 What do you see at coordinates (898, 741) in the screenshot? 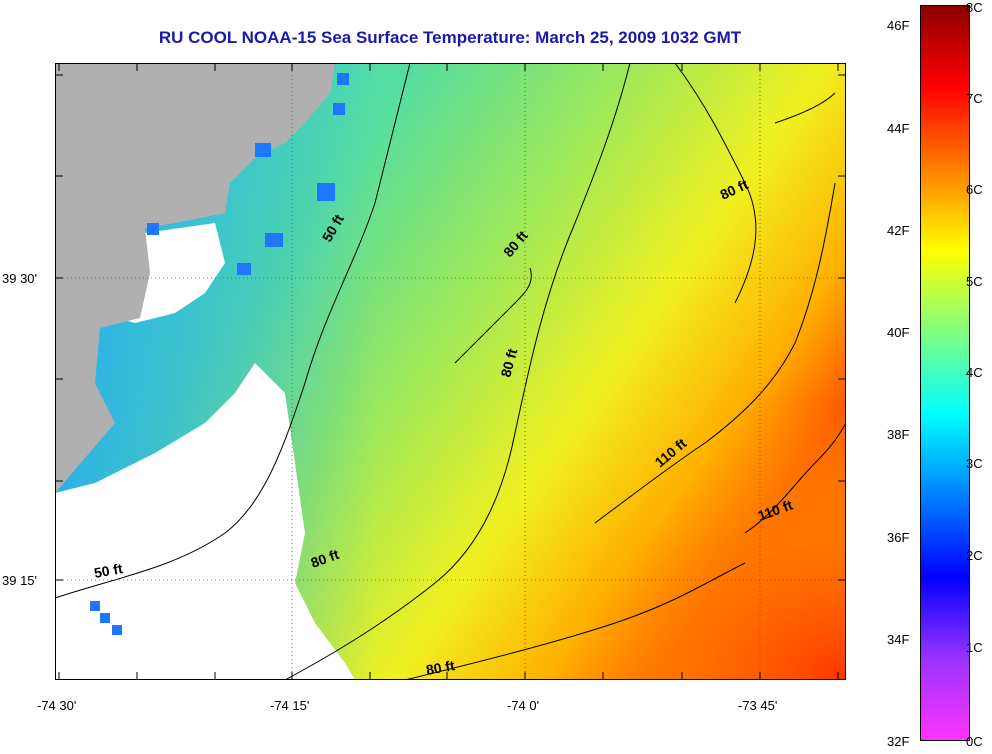
I see `colorbar-f-label: 32F` at bounding box center [898, 741].